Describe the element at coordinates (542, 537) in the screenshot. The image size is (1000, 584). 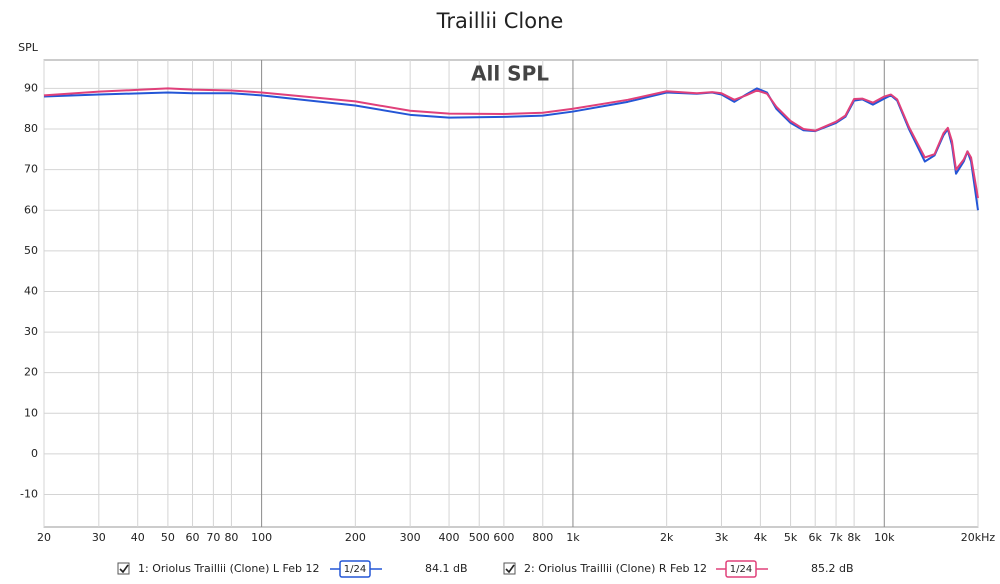
I see `x-tick-label: 800` at that location.